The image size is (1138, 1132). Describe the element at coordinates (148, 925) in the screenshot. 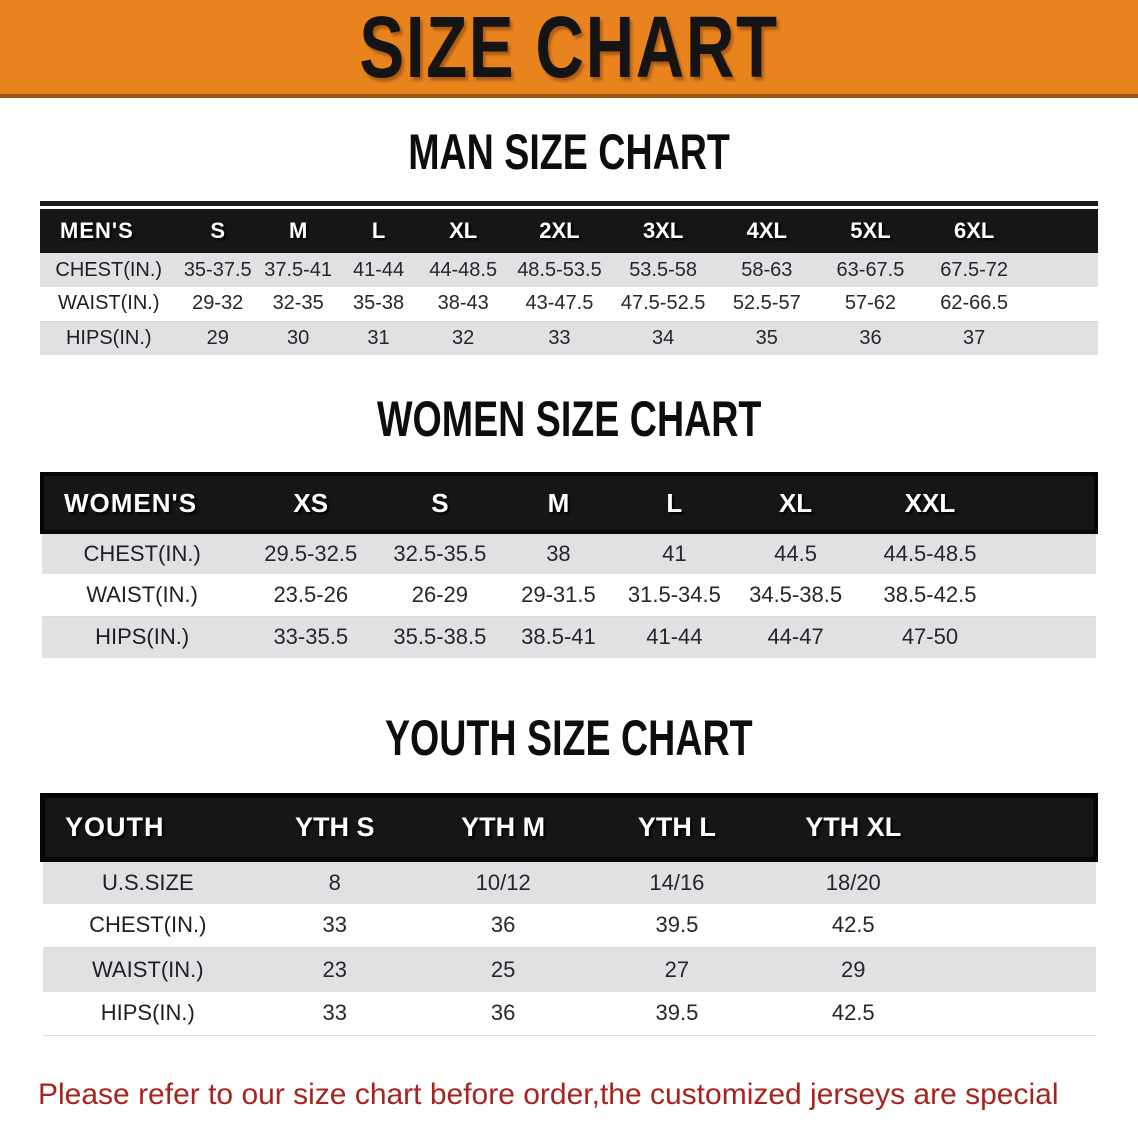

I see `youth-chest-label: CHEST(IN.)` at that location.